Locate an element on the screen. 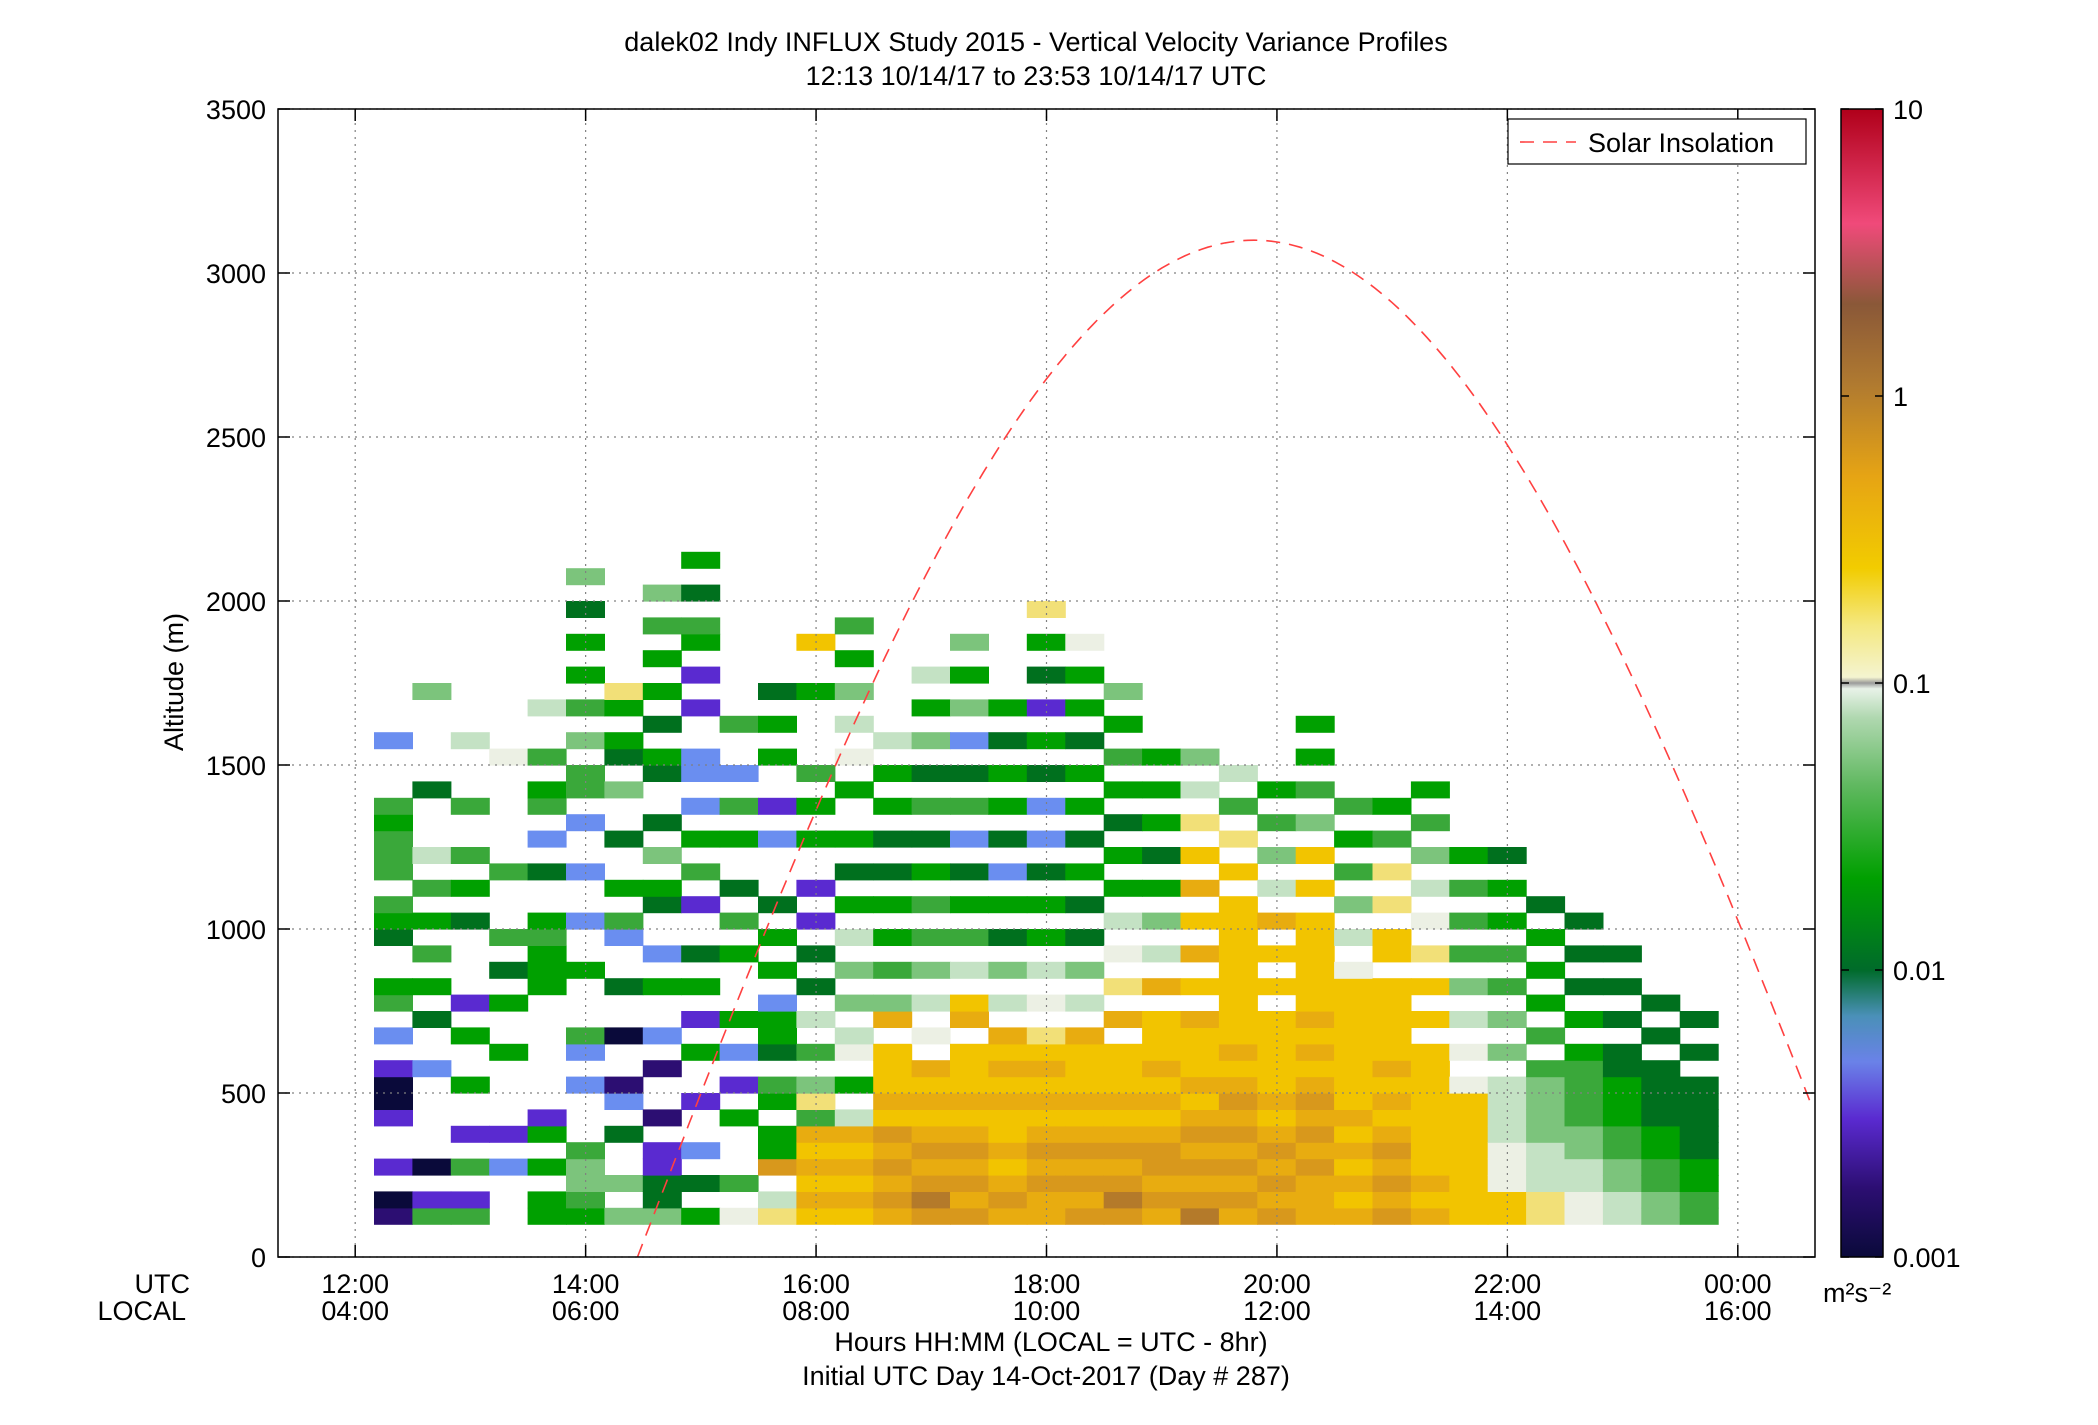 This screenshot has height=1425, width=2098. colorbar-units: m²s⁻² is located at coordinates (1857, 1293).